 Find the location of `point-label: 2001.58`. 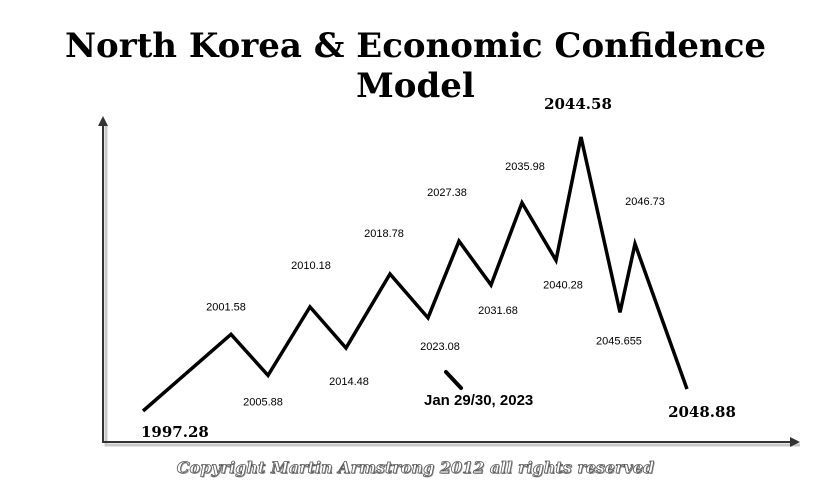

point-label: 2001.58 is located at coordinates (226, 307).